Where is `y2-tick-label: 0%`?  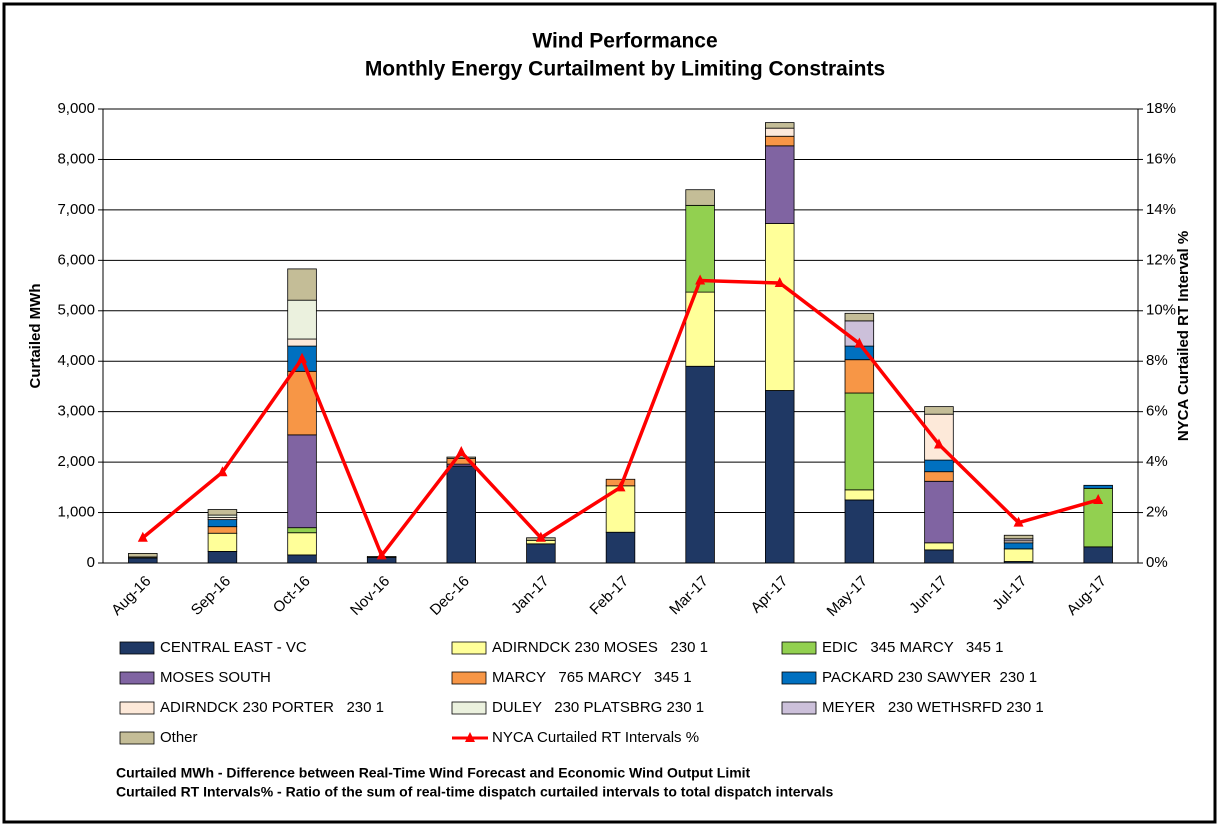 y2-tick-label: 0% is located at coordinates (1157, 562).